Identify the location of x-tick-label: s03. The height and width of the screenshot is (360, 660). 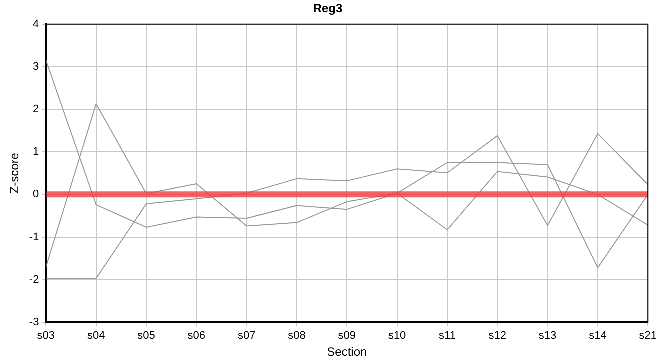
(46, 336).